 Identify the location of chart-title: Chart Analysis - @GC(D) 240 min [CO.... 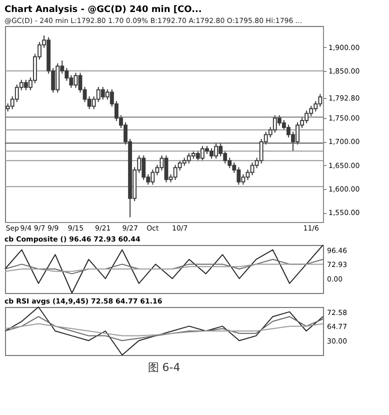
(103, 10).